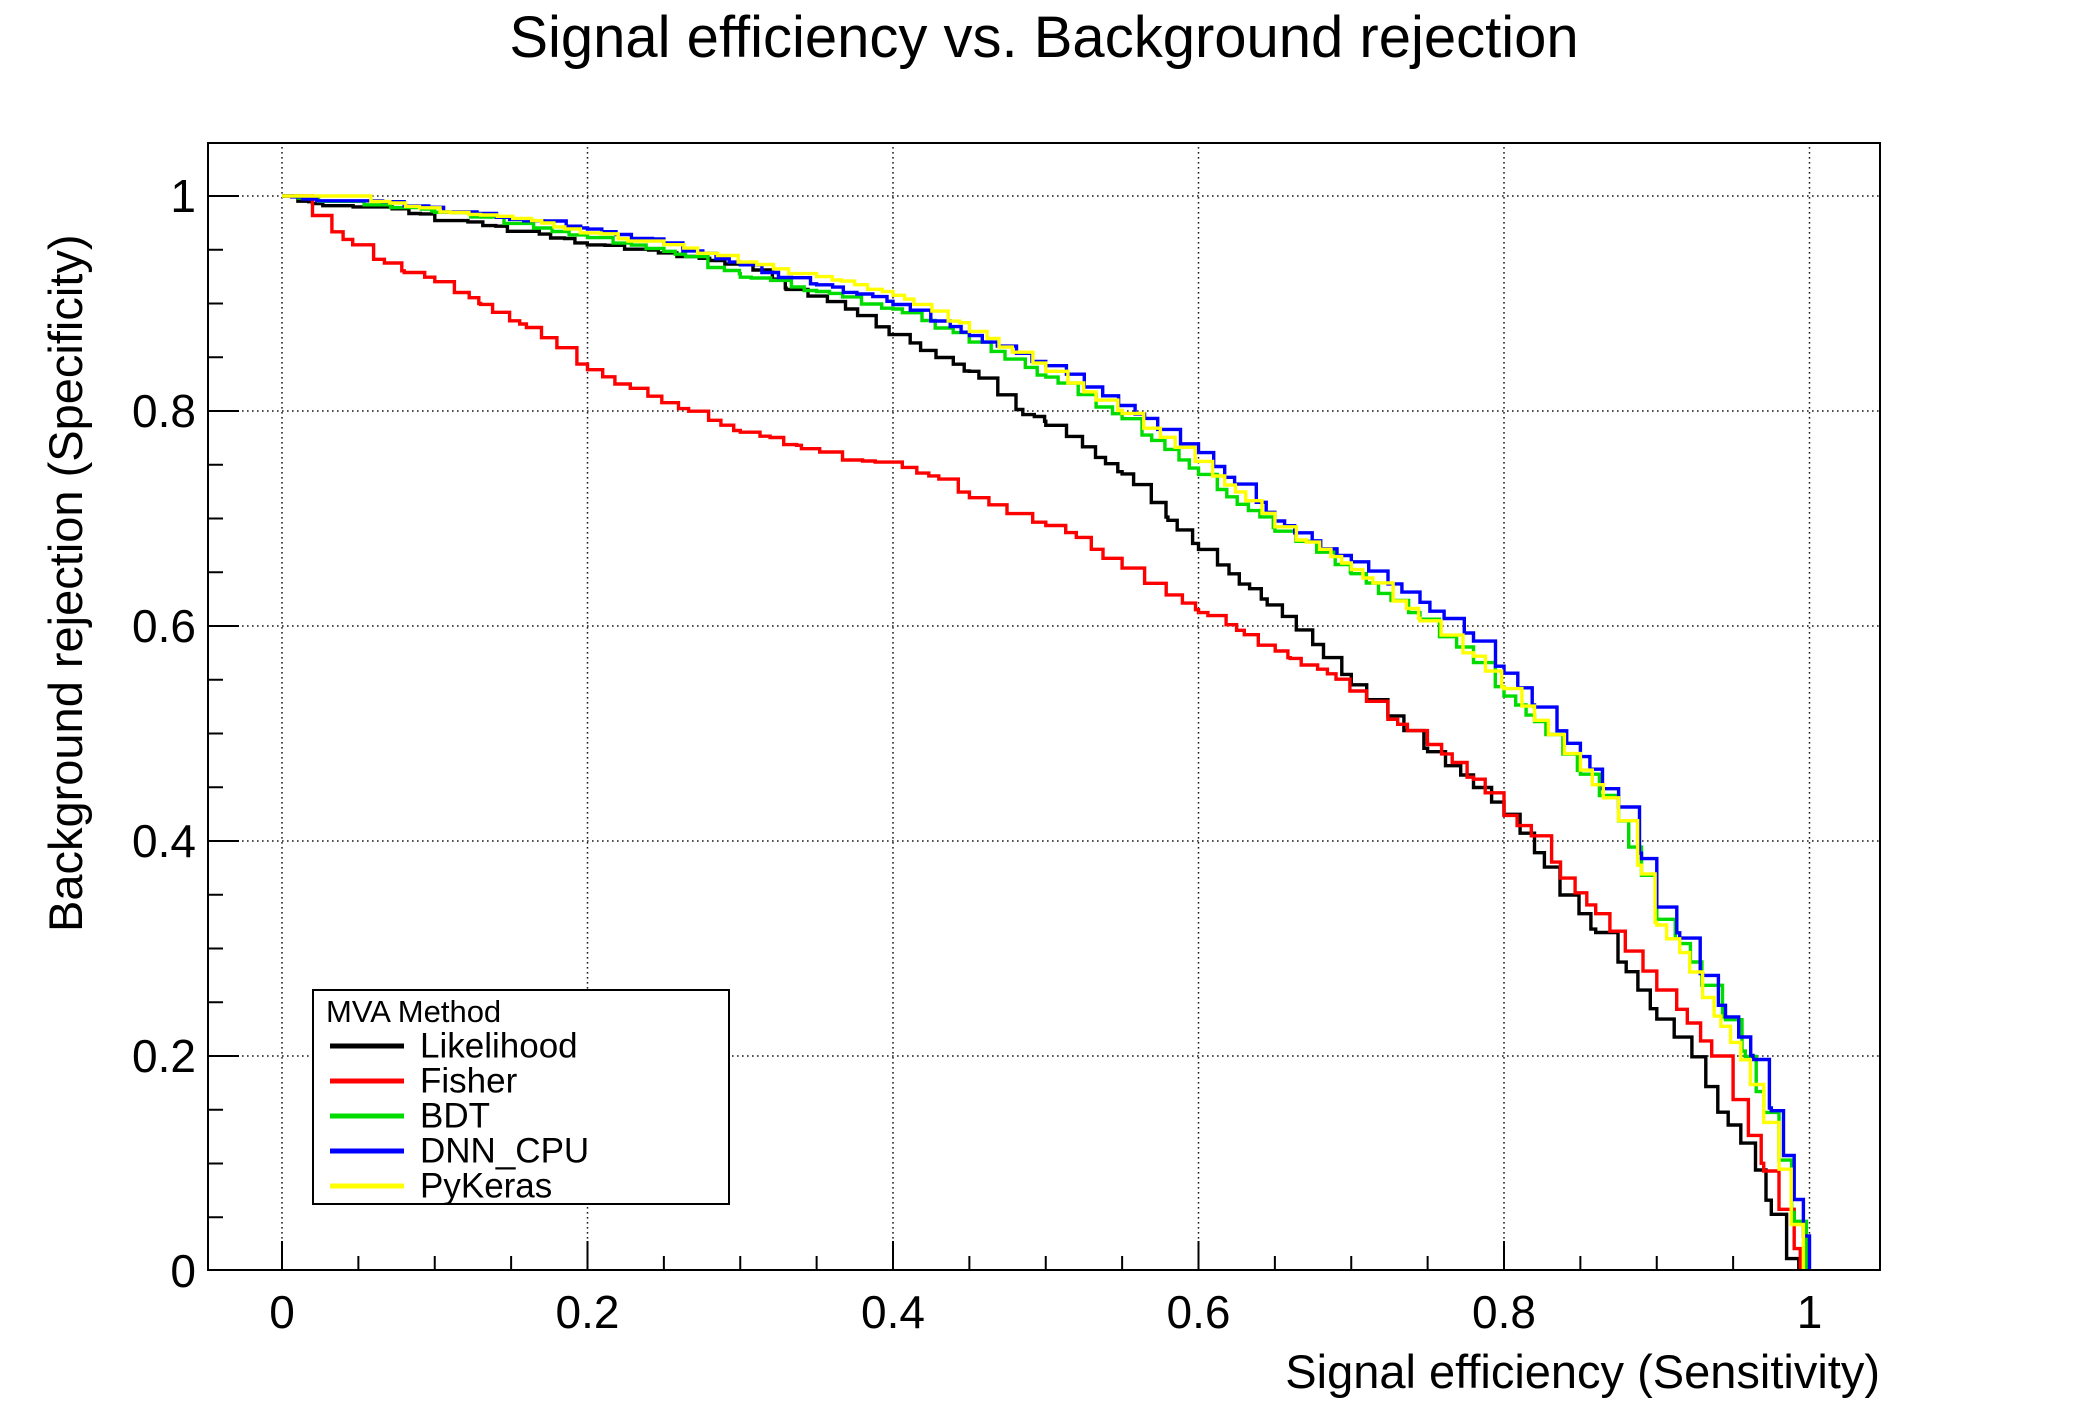  I want to click on legend-label: DNN_CPU, so click(505, 1151).